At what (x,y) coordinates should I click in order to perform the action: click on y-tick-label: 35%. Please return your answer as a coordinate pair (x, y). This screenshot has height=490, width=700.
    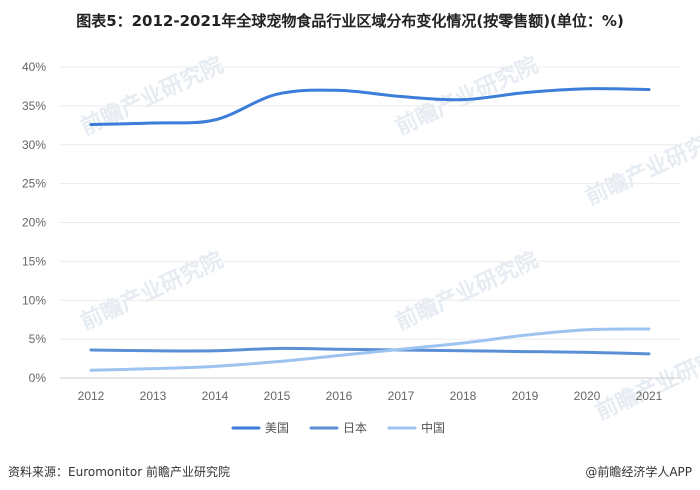
    Looking at the image, I should click on (34, 106).